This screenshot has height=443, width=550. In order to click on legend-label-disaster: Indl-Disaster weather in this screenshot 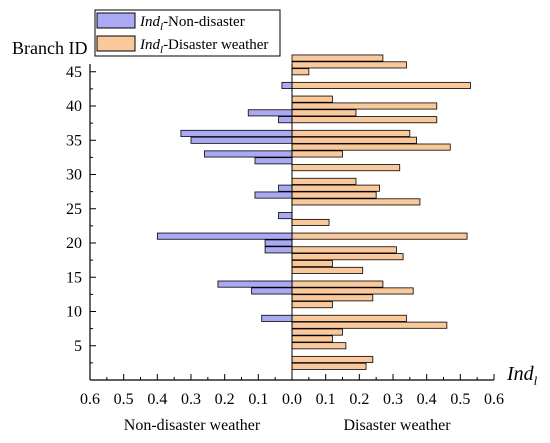, I will do `click(203, 46)`.